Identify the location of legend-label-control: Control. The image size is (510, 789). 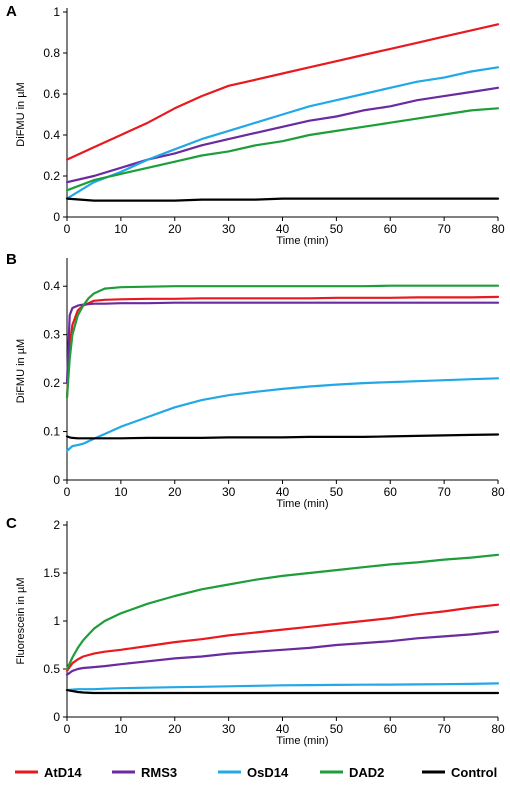
(474, 772).